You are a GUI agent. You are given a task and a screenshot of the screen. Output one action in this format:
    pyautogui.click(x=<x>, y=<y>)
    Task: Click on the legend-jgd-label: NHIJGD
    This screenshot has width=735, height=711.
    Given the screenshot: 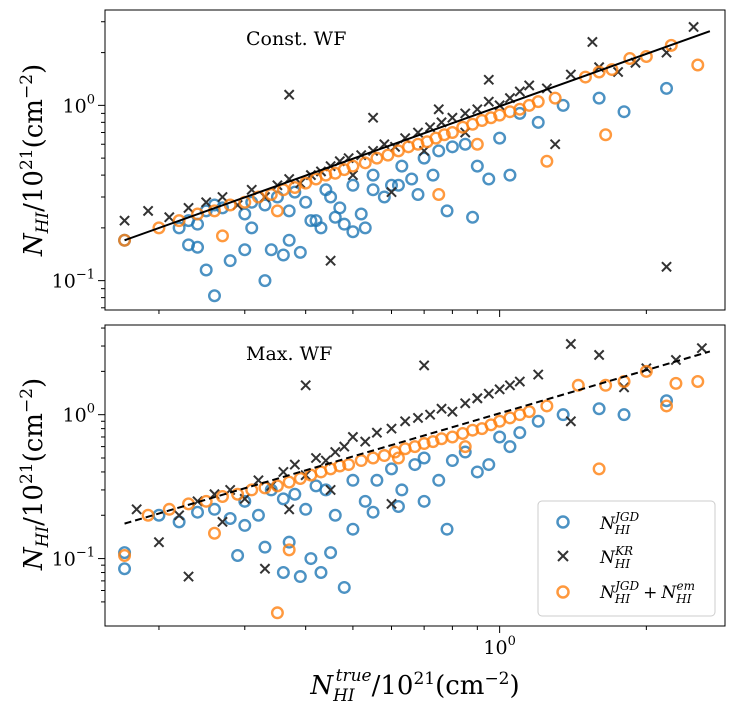 What is the action you would take?
    pyautogui.click(x=619, y=523)
    